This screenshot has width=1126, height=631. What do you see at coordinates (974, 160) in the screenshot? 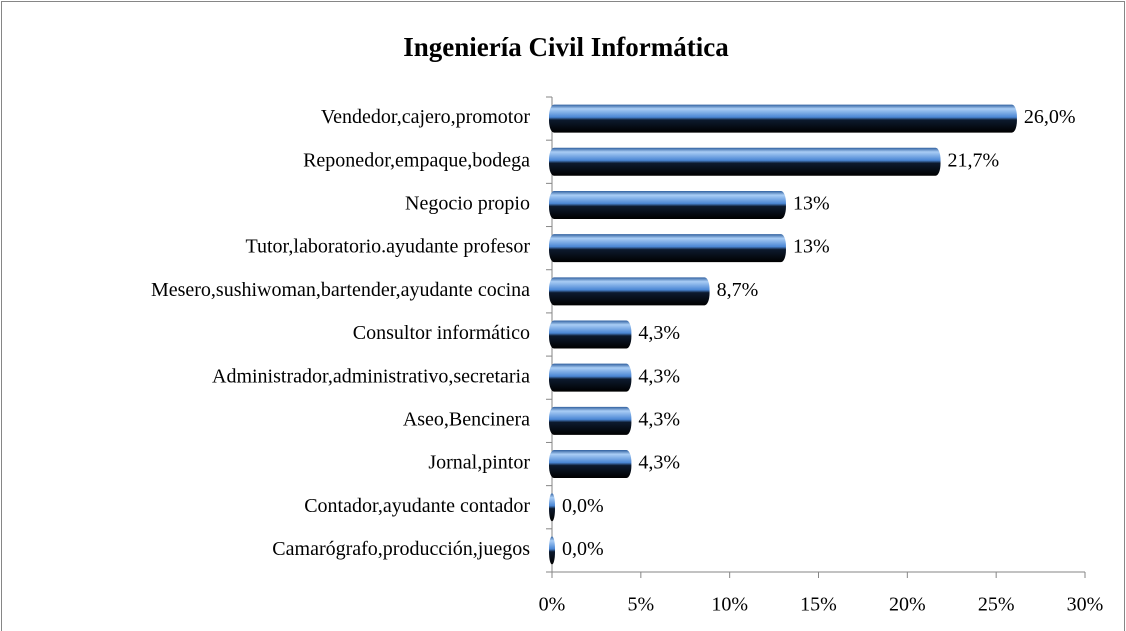
I see `value-label: 21,7%` at bounding box center [974, 160].